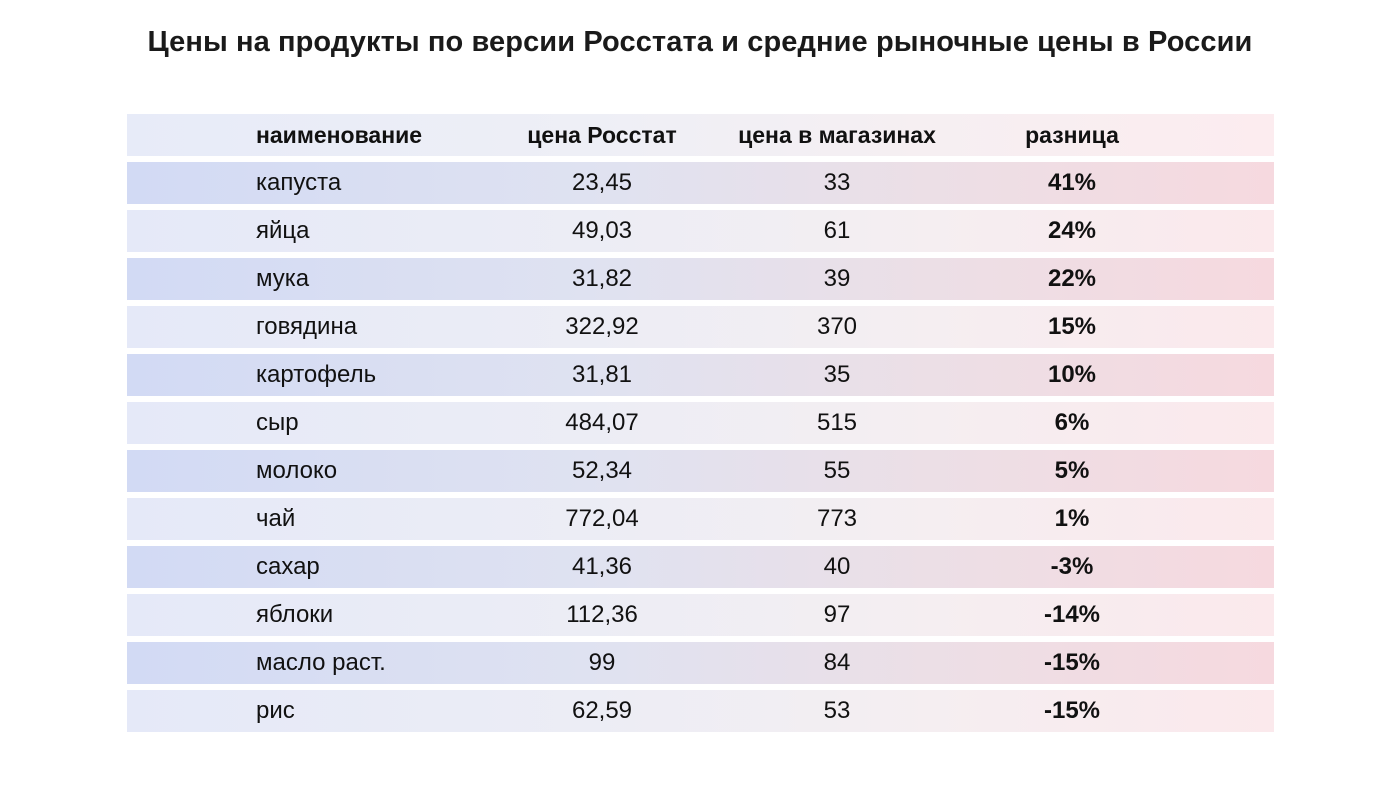 This screenshot has height=788, width=1400. Describe the element at coordinates (276, 518) in the screenshot. I see `cell-product-name: чай` at that location.